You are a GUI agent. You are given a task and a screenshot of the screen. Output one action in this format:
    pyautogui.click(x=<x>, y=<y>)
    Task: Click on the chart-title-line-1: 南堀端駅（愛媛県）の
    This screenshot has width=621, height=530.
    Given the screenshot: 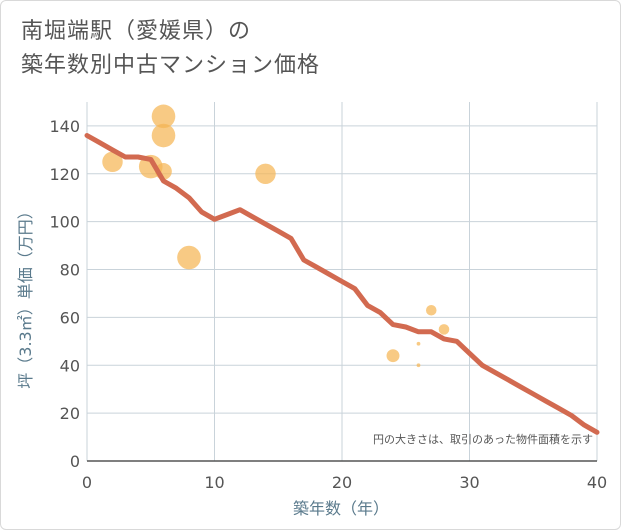 What is the action you would take?
    pyautogui.click(x=136, y=31)
    